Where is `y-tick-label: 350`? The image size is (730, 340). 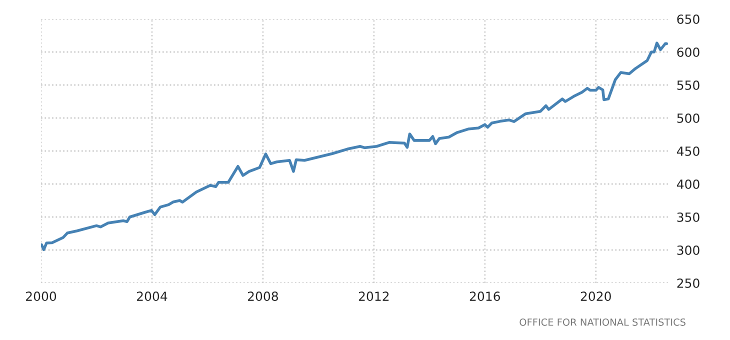 y-tick-label: 350 is located at coordinates (688, 217).